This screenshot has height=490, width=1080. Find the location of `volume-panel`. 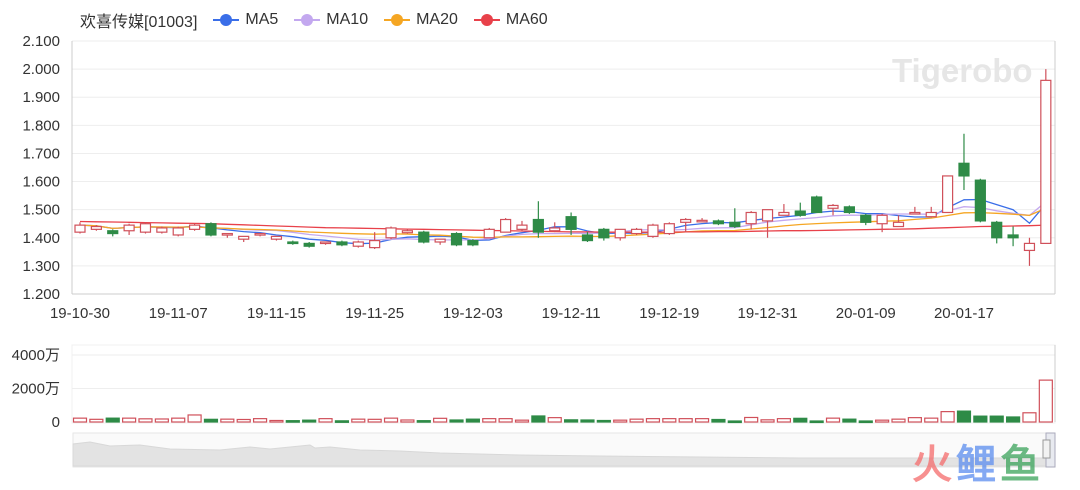

volume-panel is located at coordinates (563, 384).